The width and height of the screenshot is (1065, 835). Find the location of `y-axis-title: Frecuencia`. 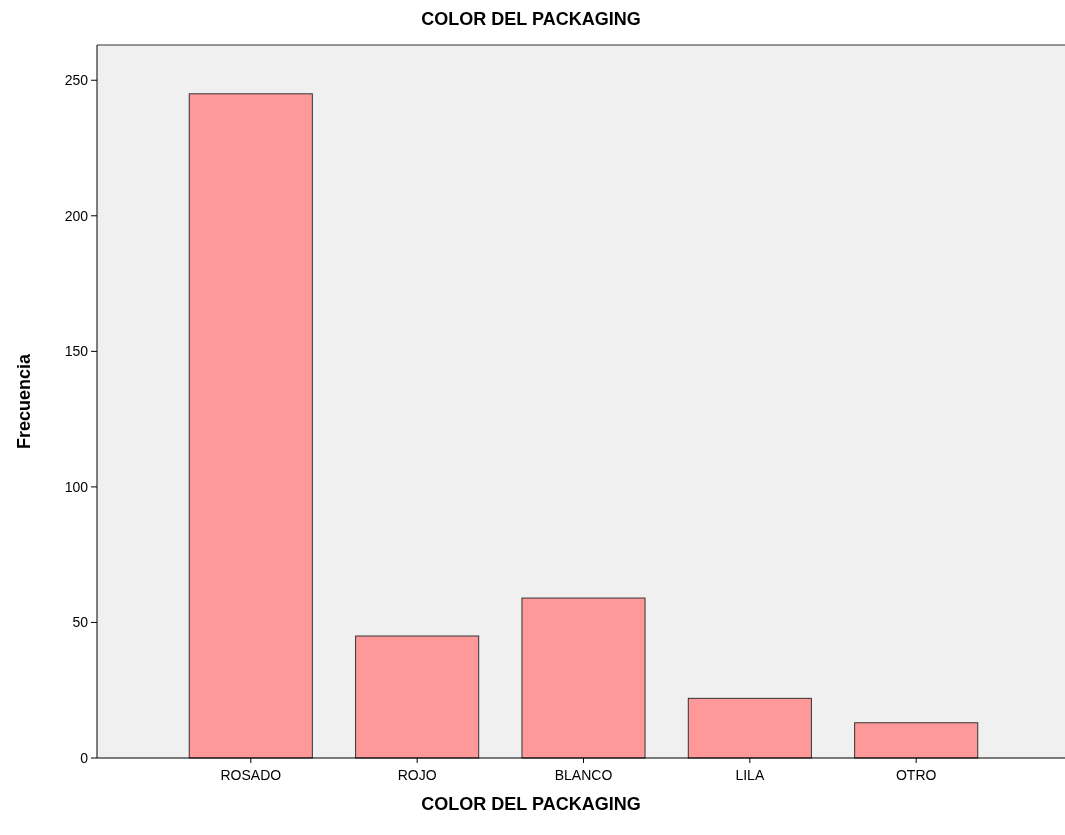

y-axis-title: Frecuencia is located at coordinates (24, 401).